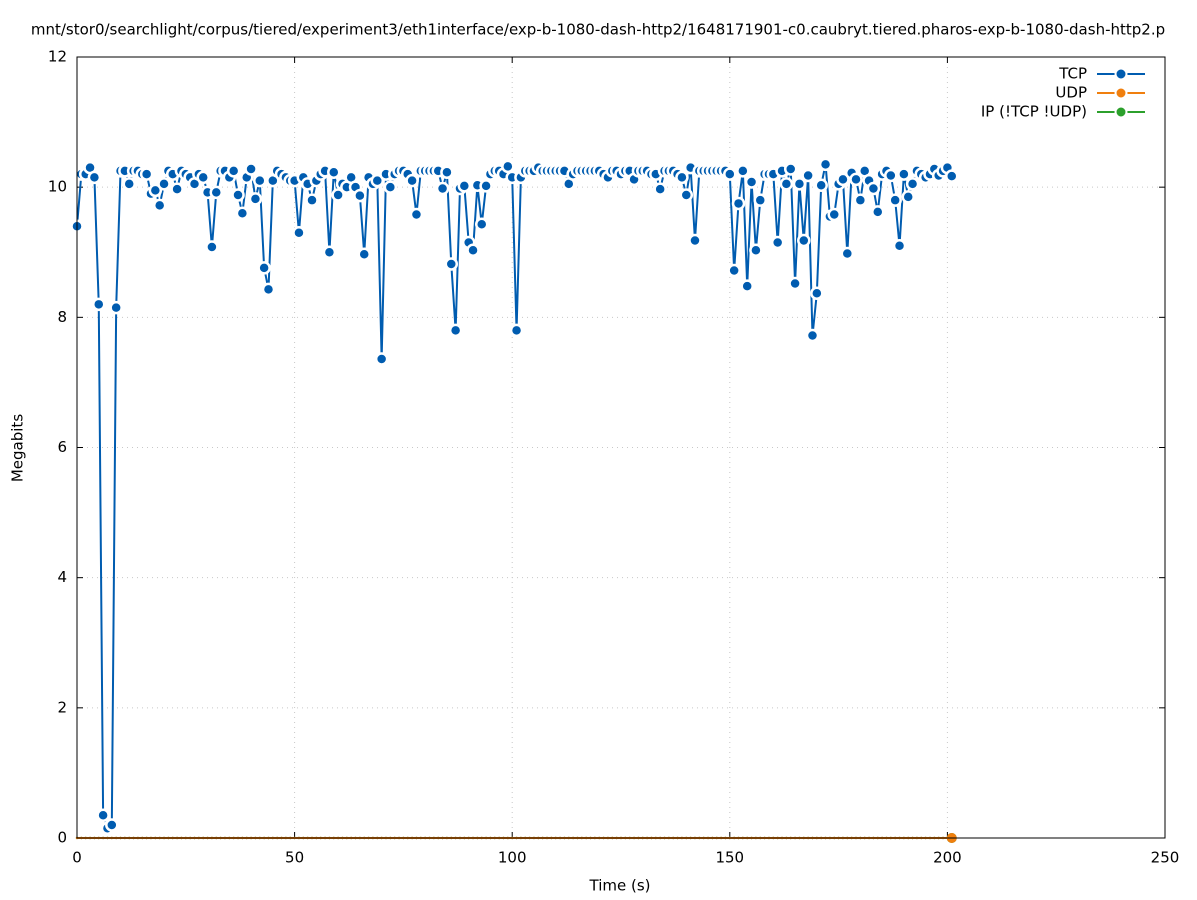 Image resolution: width=1197 pixels, height=900 pixels. What do you see at coordinates (512, 858) in the screenshot?
I see `x-tick-label: 100` at bounding box center [512, 858].